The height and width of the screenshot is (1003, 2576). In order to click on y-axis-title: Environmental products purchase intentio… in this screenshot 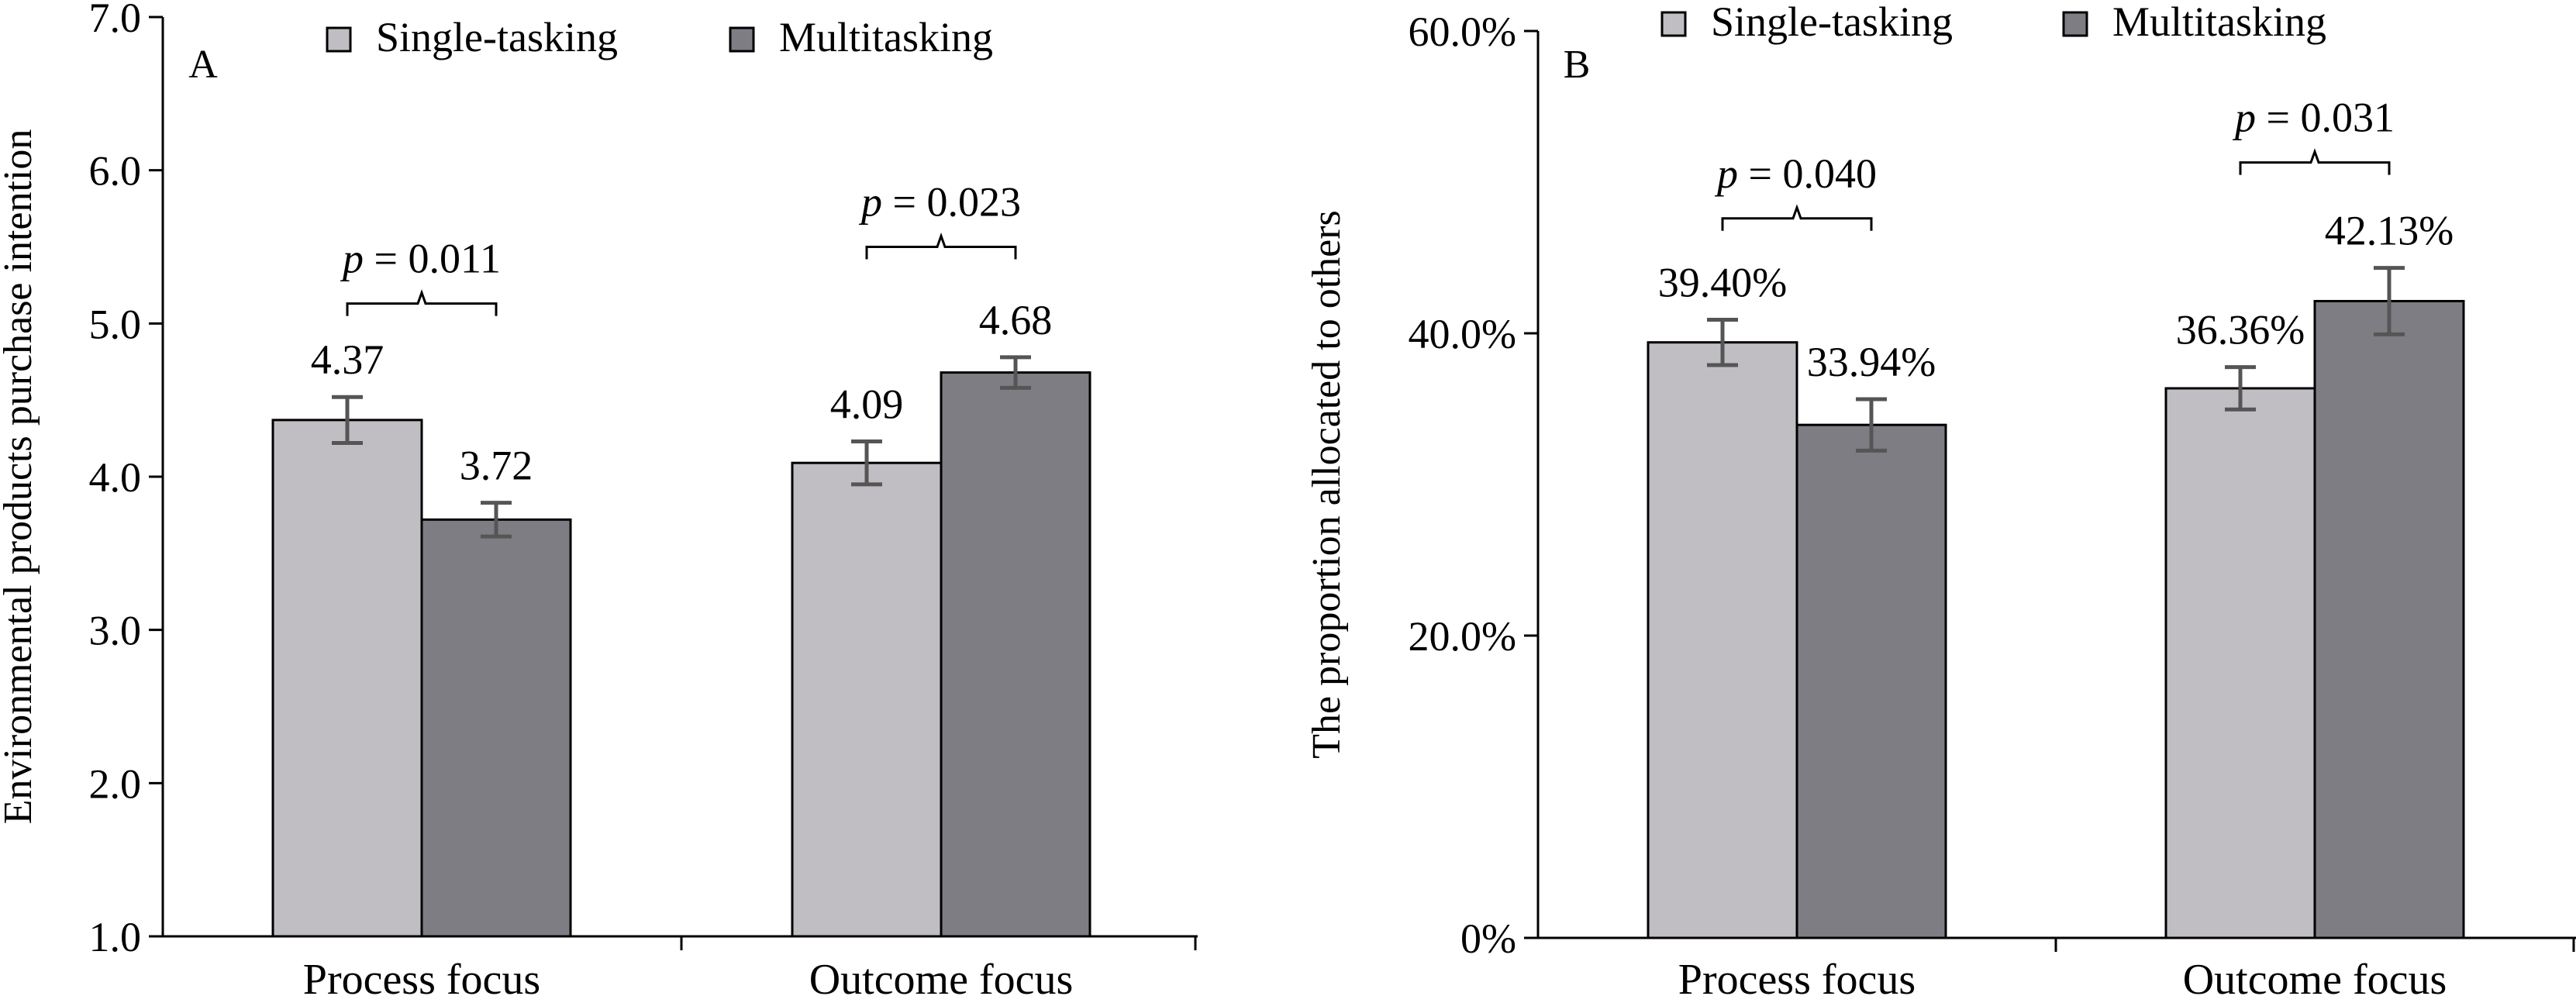, I will do `click(20, 477)`.